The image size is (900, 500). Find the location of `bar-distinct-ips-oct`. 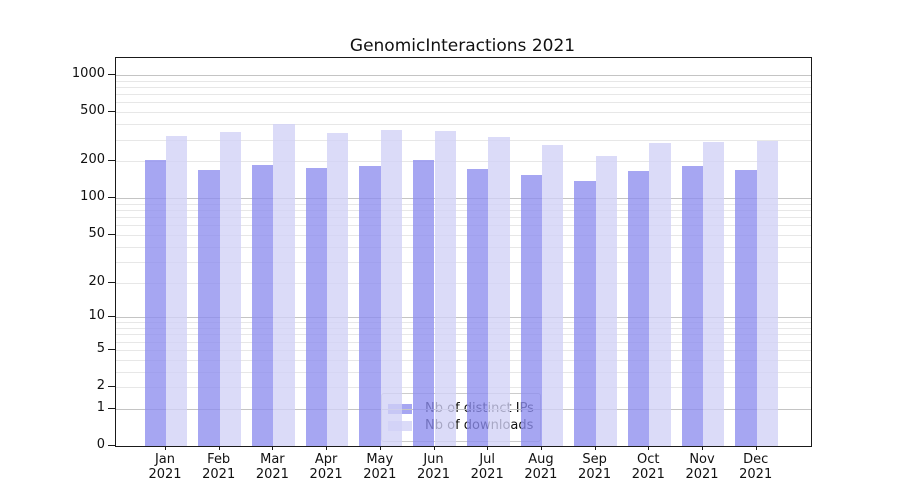

bar-distinct-ips-oct is located at coordinates (638, 308).